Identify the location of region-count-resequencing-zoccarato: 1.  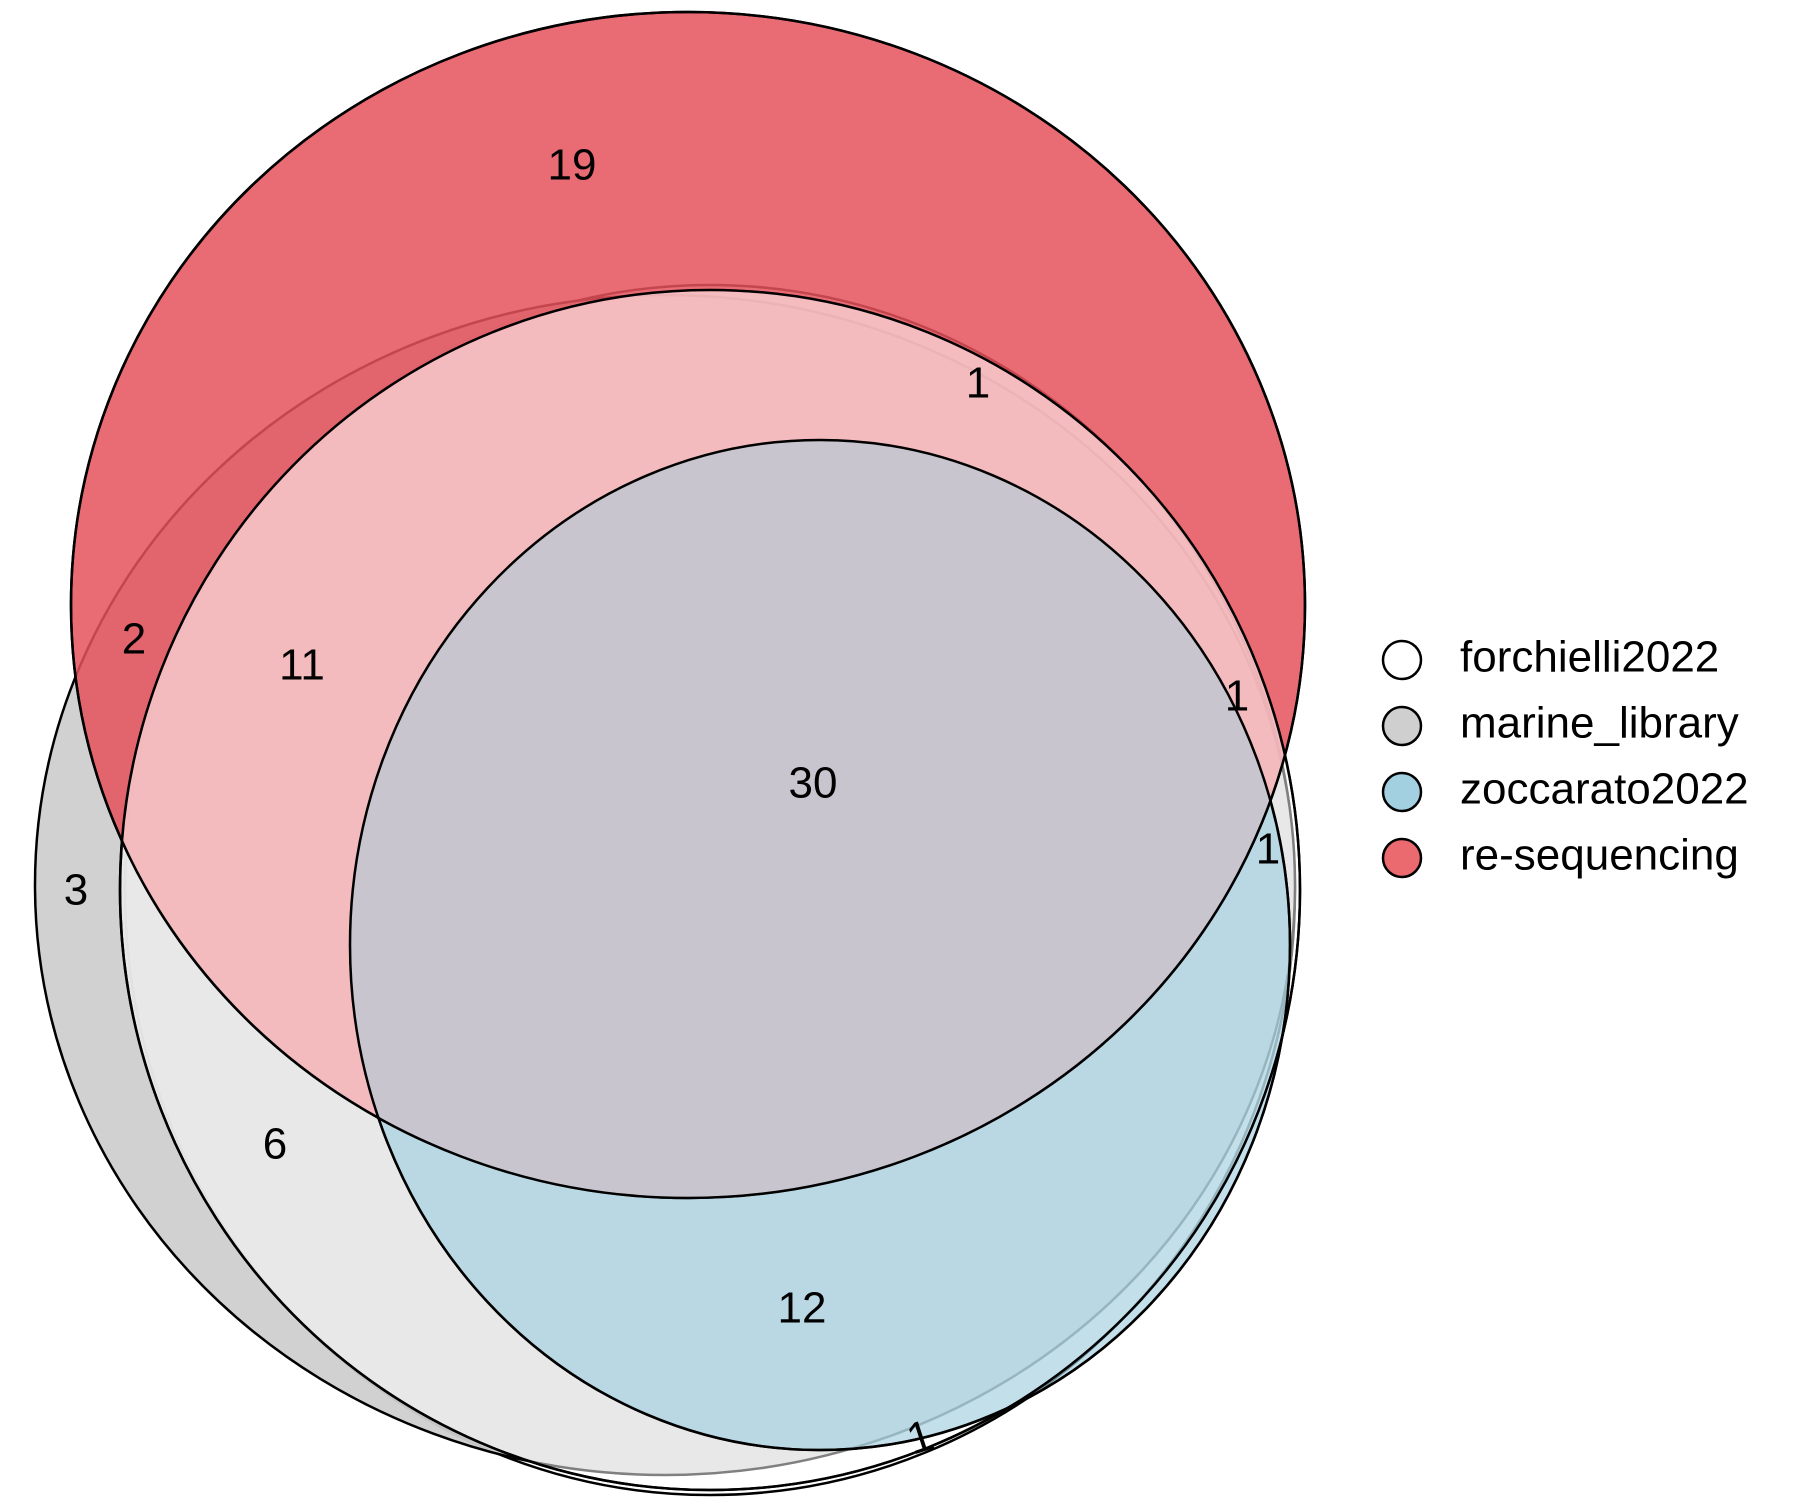
(1268, 849).